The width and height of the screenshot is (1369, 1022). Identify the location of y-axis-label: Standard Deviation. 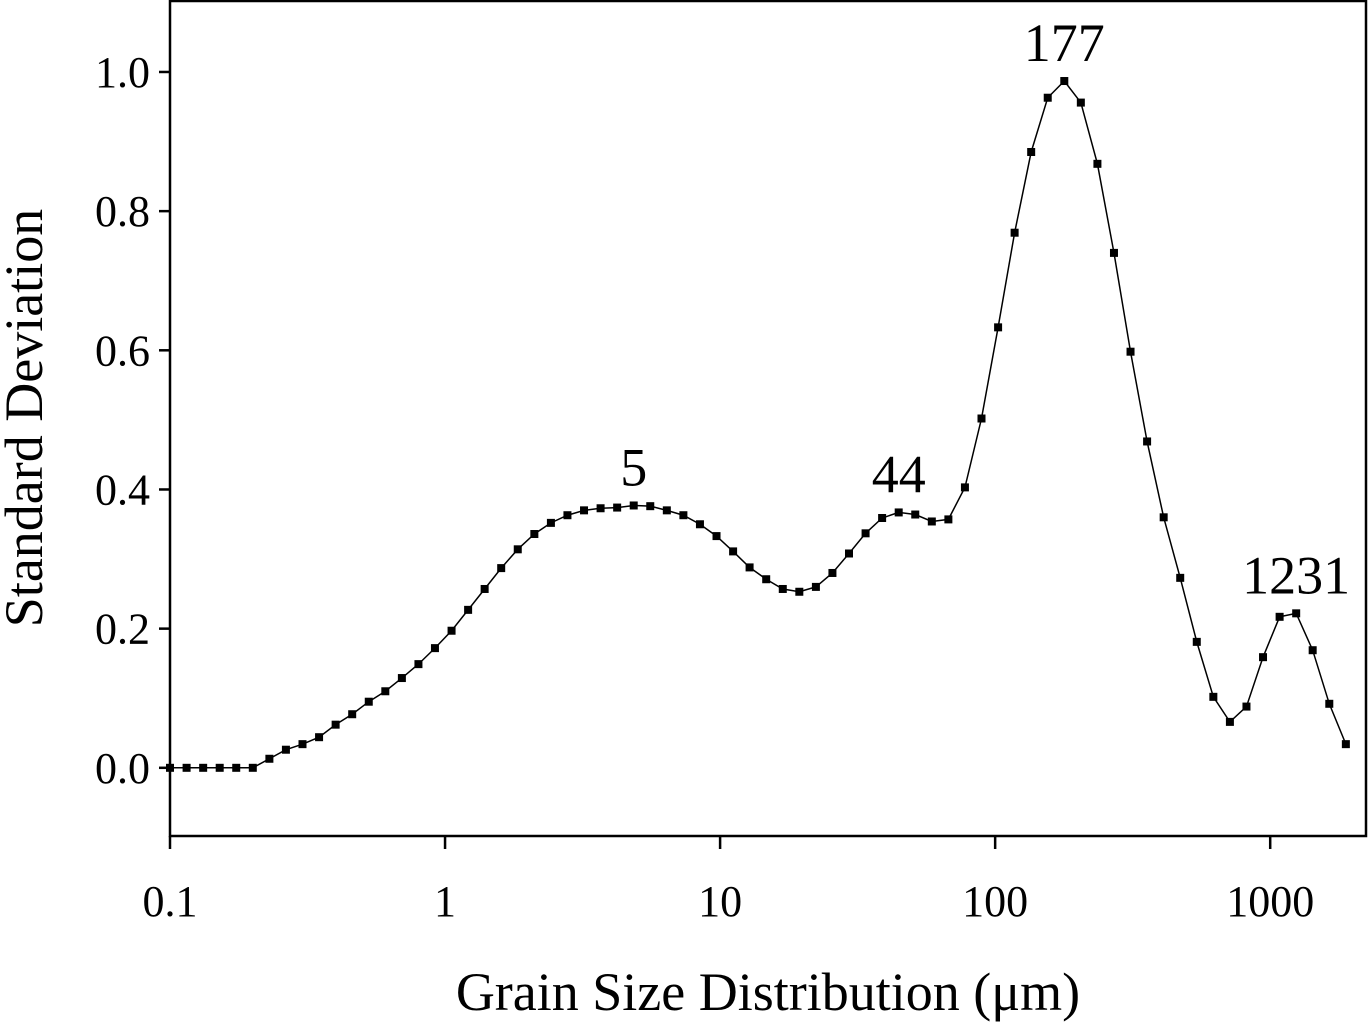
(27, 418).